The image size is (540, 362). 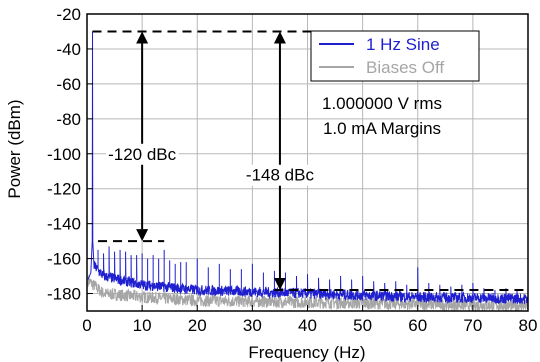 I want to click on arrow-148-dbc, so click(x=279, y=161).